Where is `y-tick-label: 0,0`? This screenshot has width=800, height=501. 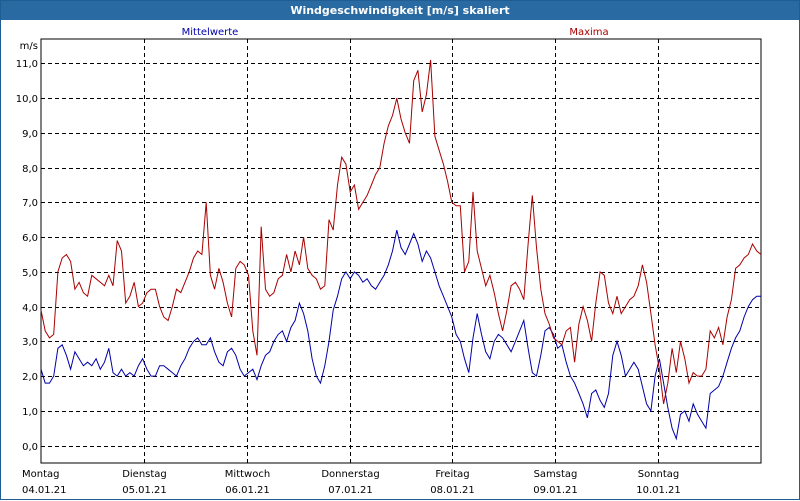 y-tick-label: 0,0 is located at coordinates (30, 447).